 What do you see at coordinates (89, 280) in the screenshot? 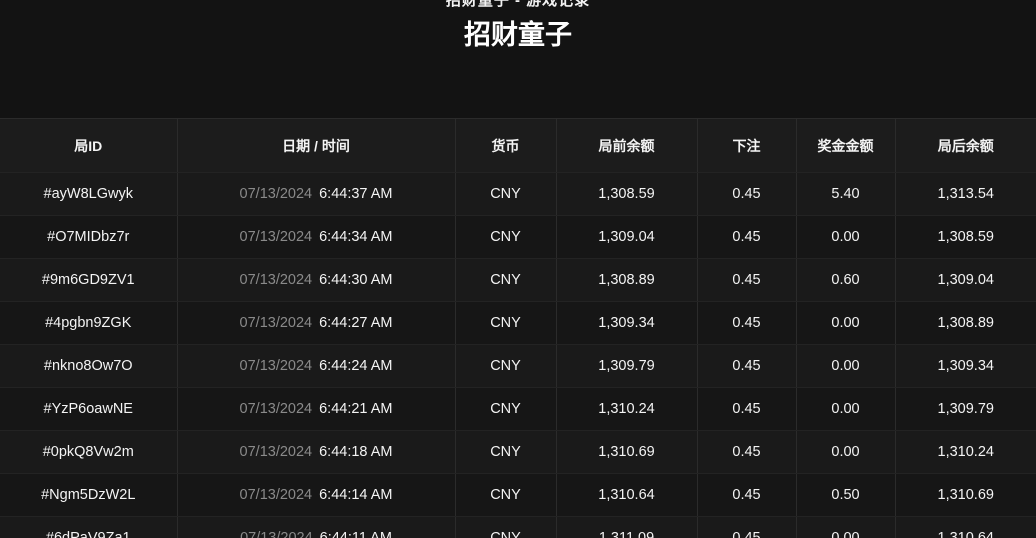
I see `cell-round-id: #9m6GD9ZV1` at bounding box center [89, 280].